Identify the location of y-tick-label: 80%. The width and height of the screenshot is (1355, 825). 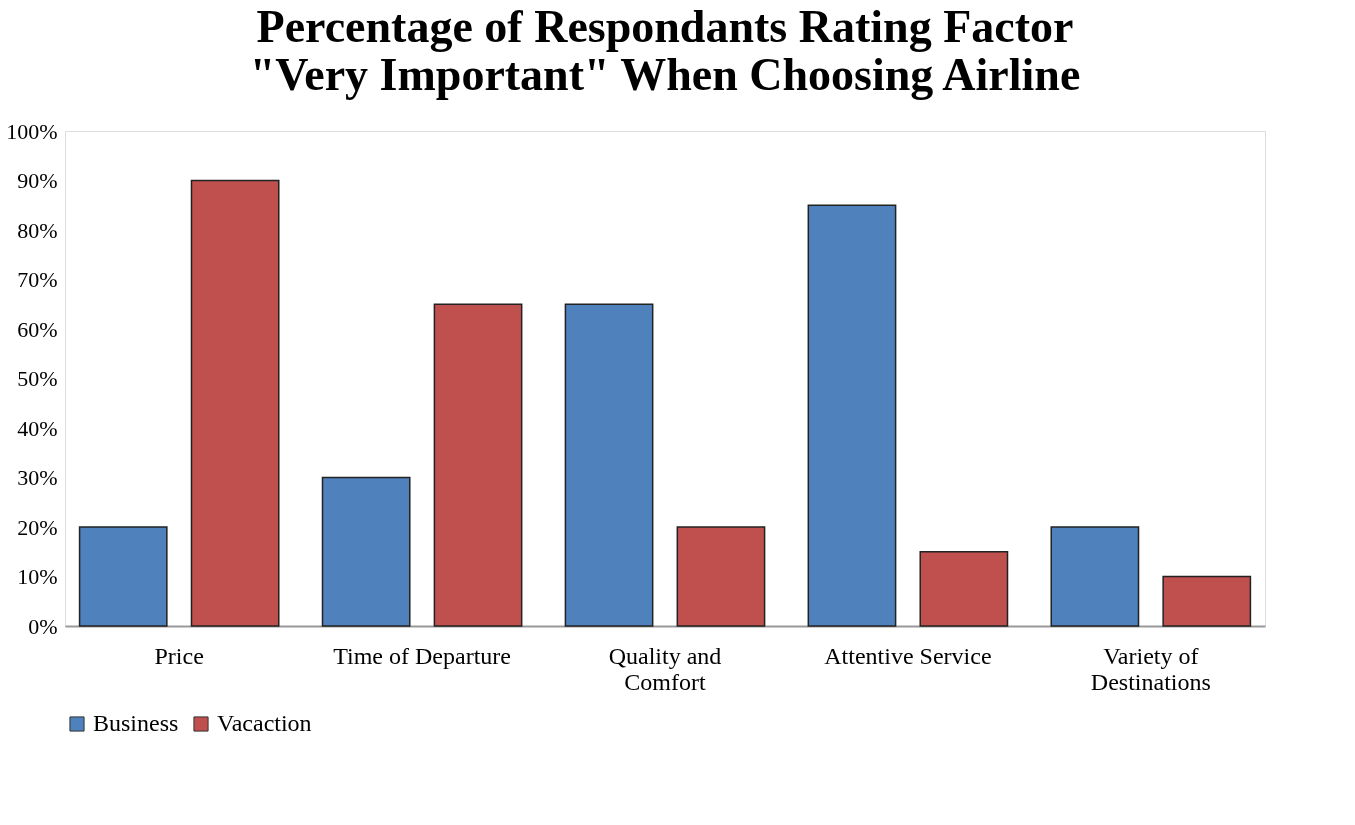
(37, 230).